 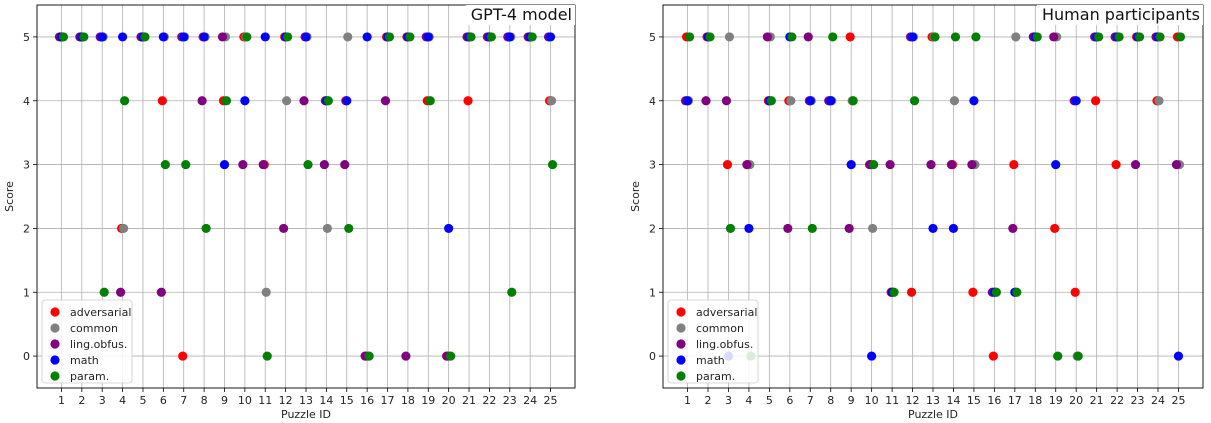 What do you see at coordinates (724, 344) in the screenshot?
I see `legend-label: ling.obfus.` at bounding box center [724, 344].